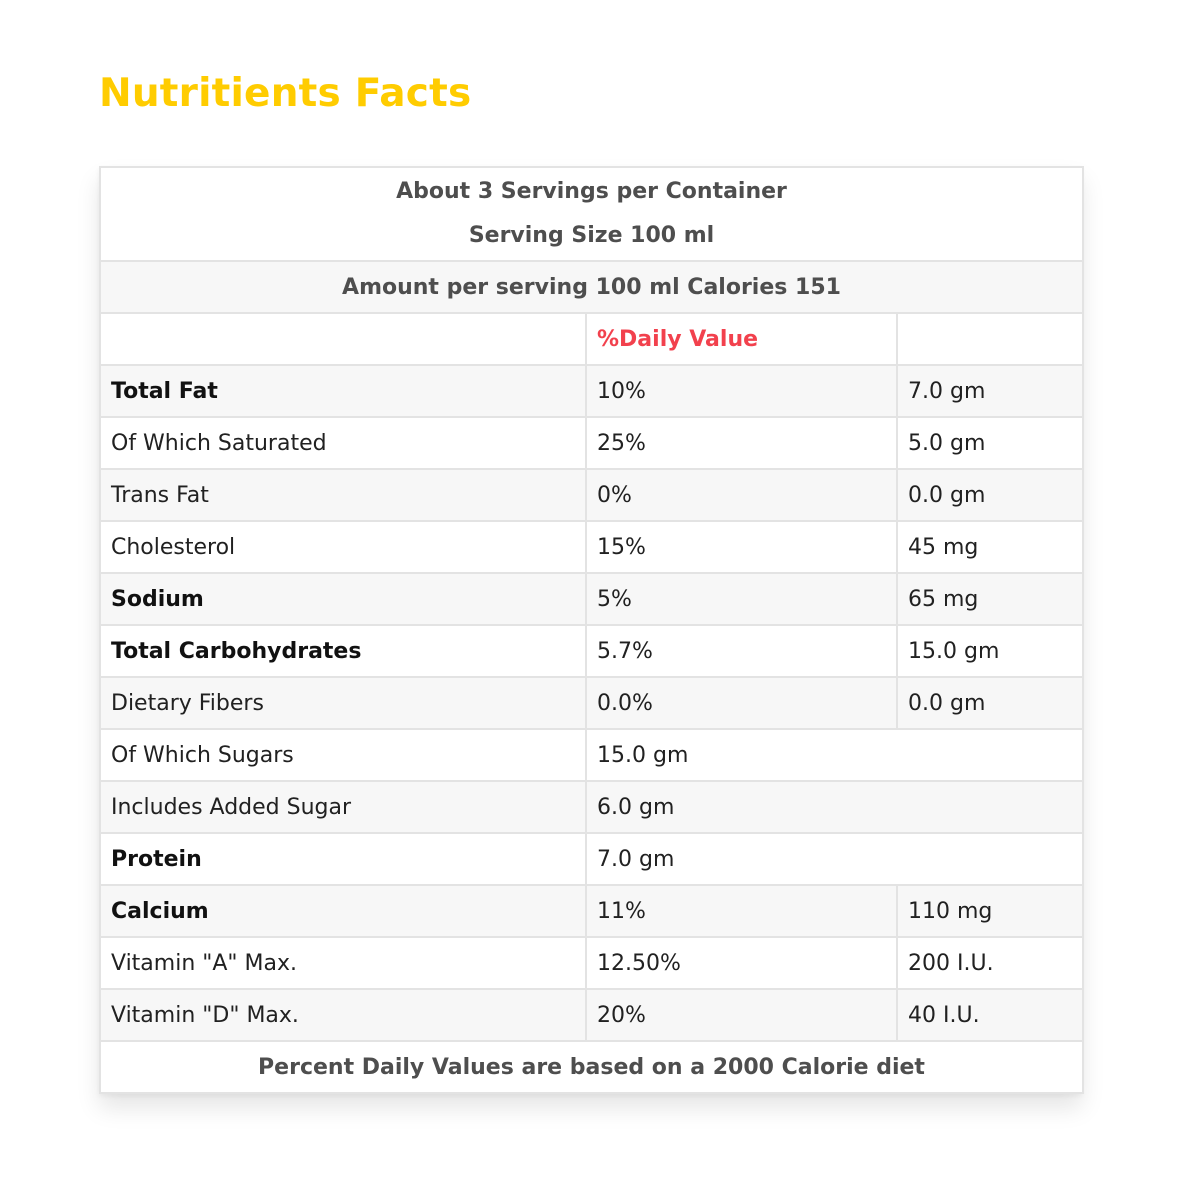  I want to click on nutrient-daily-value: 7.0 gm, so click(834, 859).